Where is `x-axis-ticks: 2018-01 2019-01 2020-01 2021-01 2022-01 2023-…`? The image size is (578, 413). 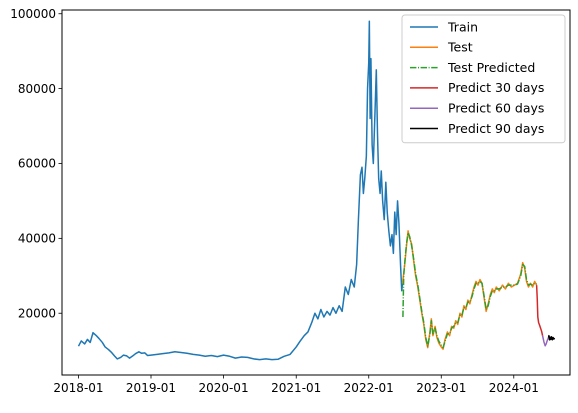
x-axis-ticks: 2018-01 2019-01 2020-01 2021-01 2022-01 2023-… is located at coordinates (296, 385).